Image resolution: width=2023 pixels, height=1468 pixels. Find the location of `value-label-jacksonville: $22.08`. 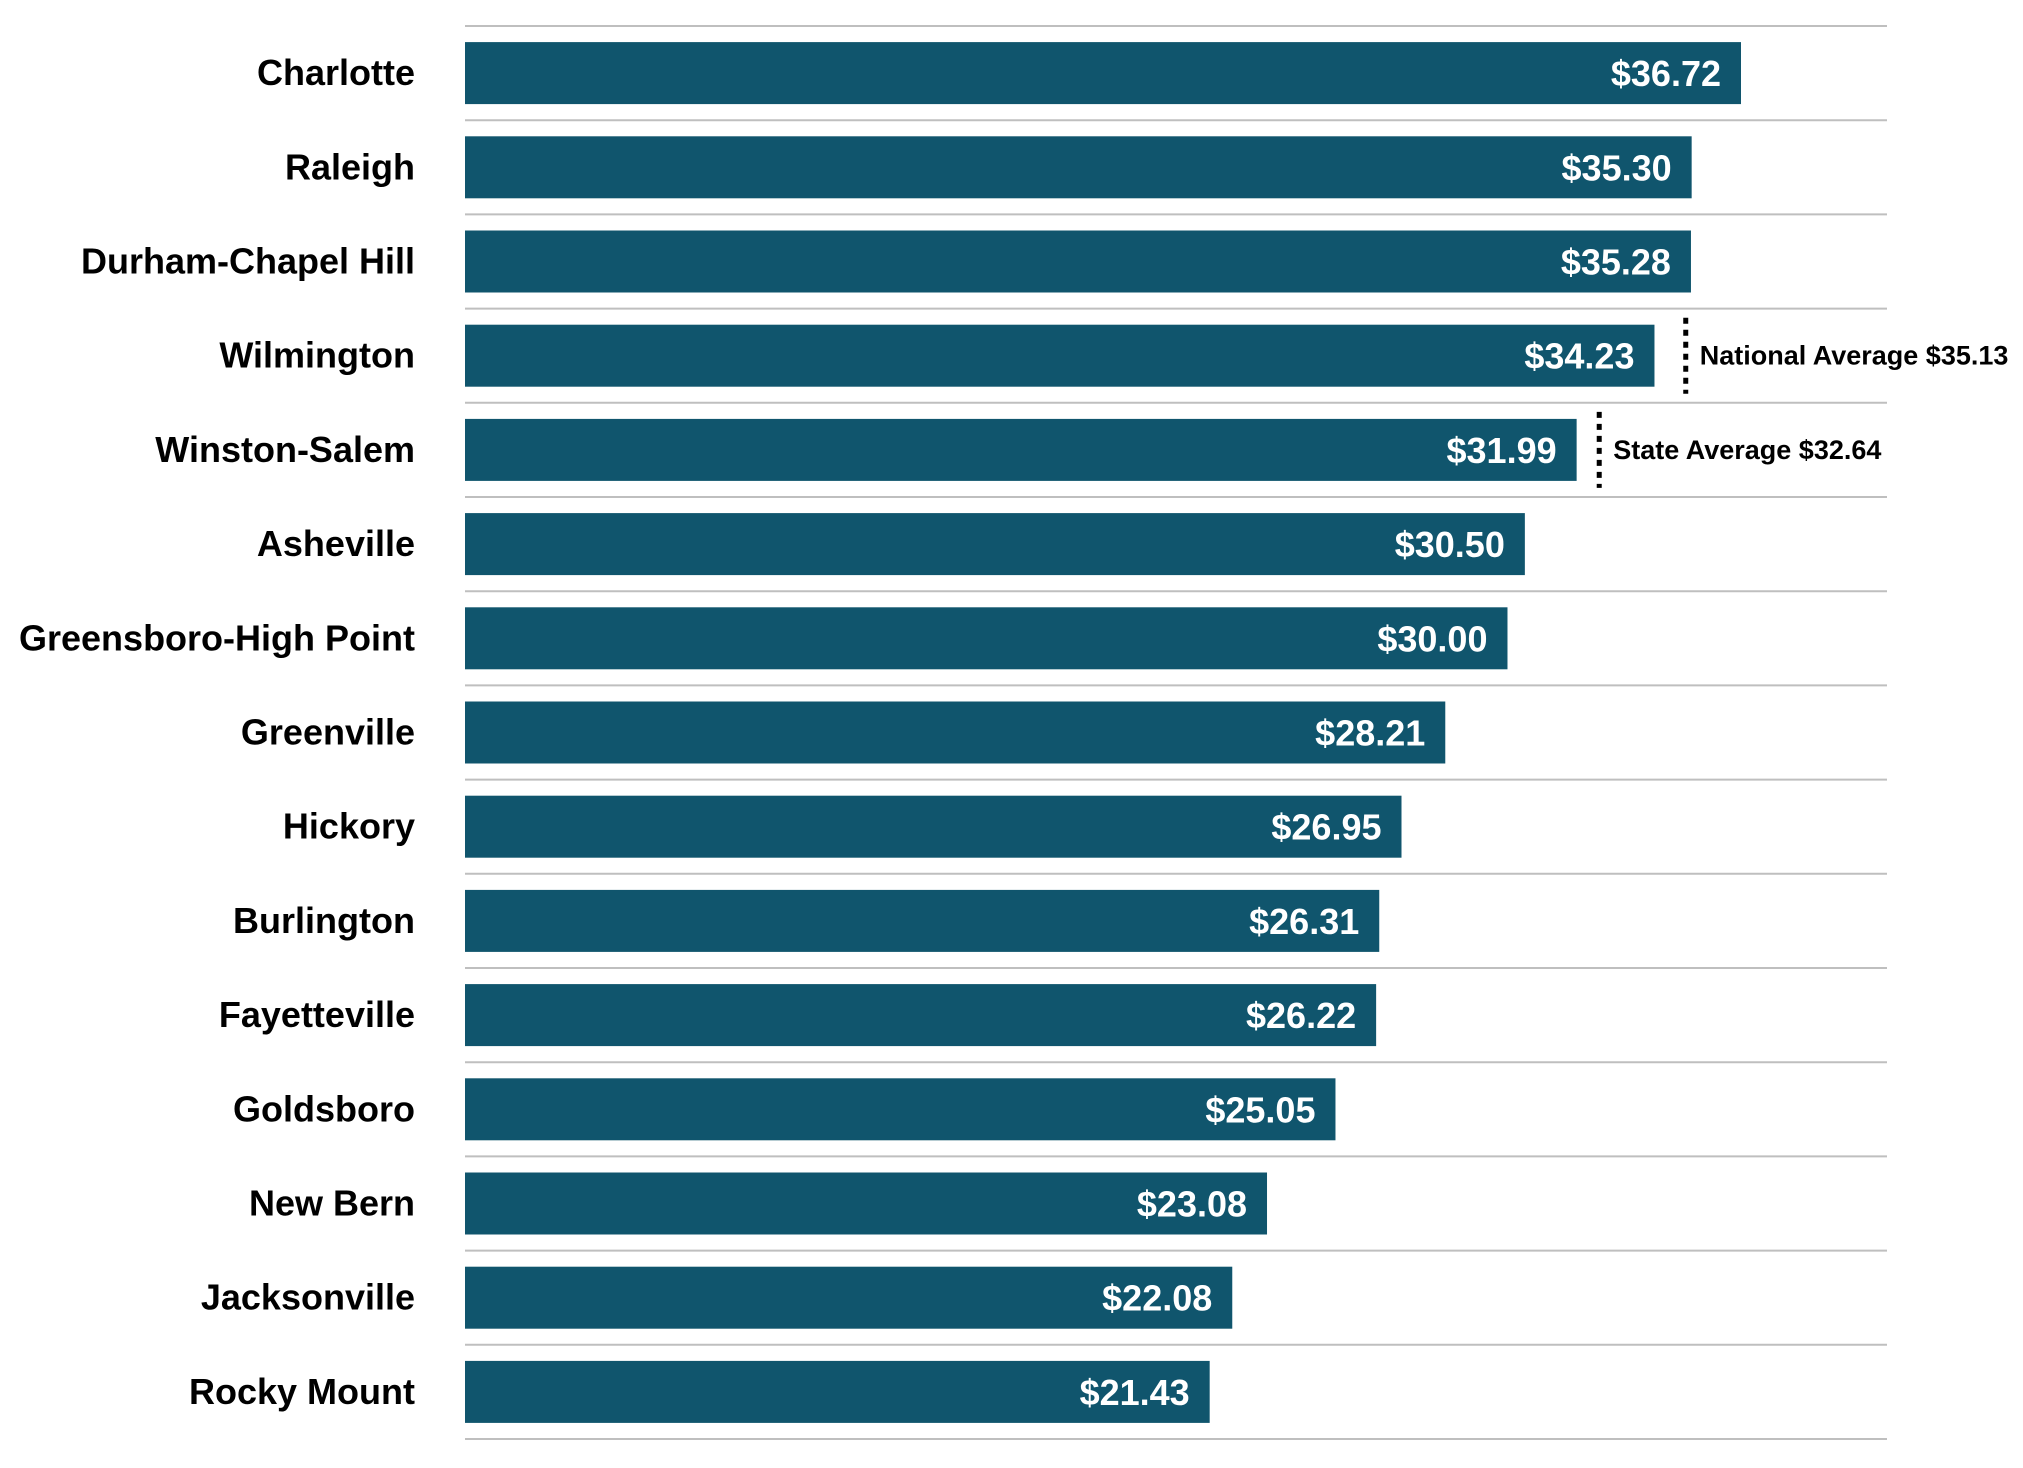

value-label-jacksonville: $22.08 is located at coordinates (1157, 1298).